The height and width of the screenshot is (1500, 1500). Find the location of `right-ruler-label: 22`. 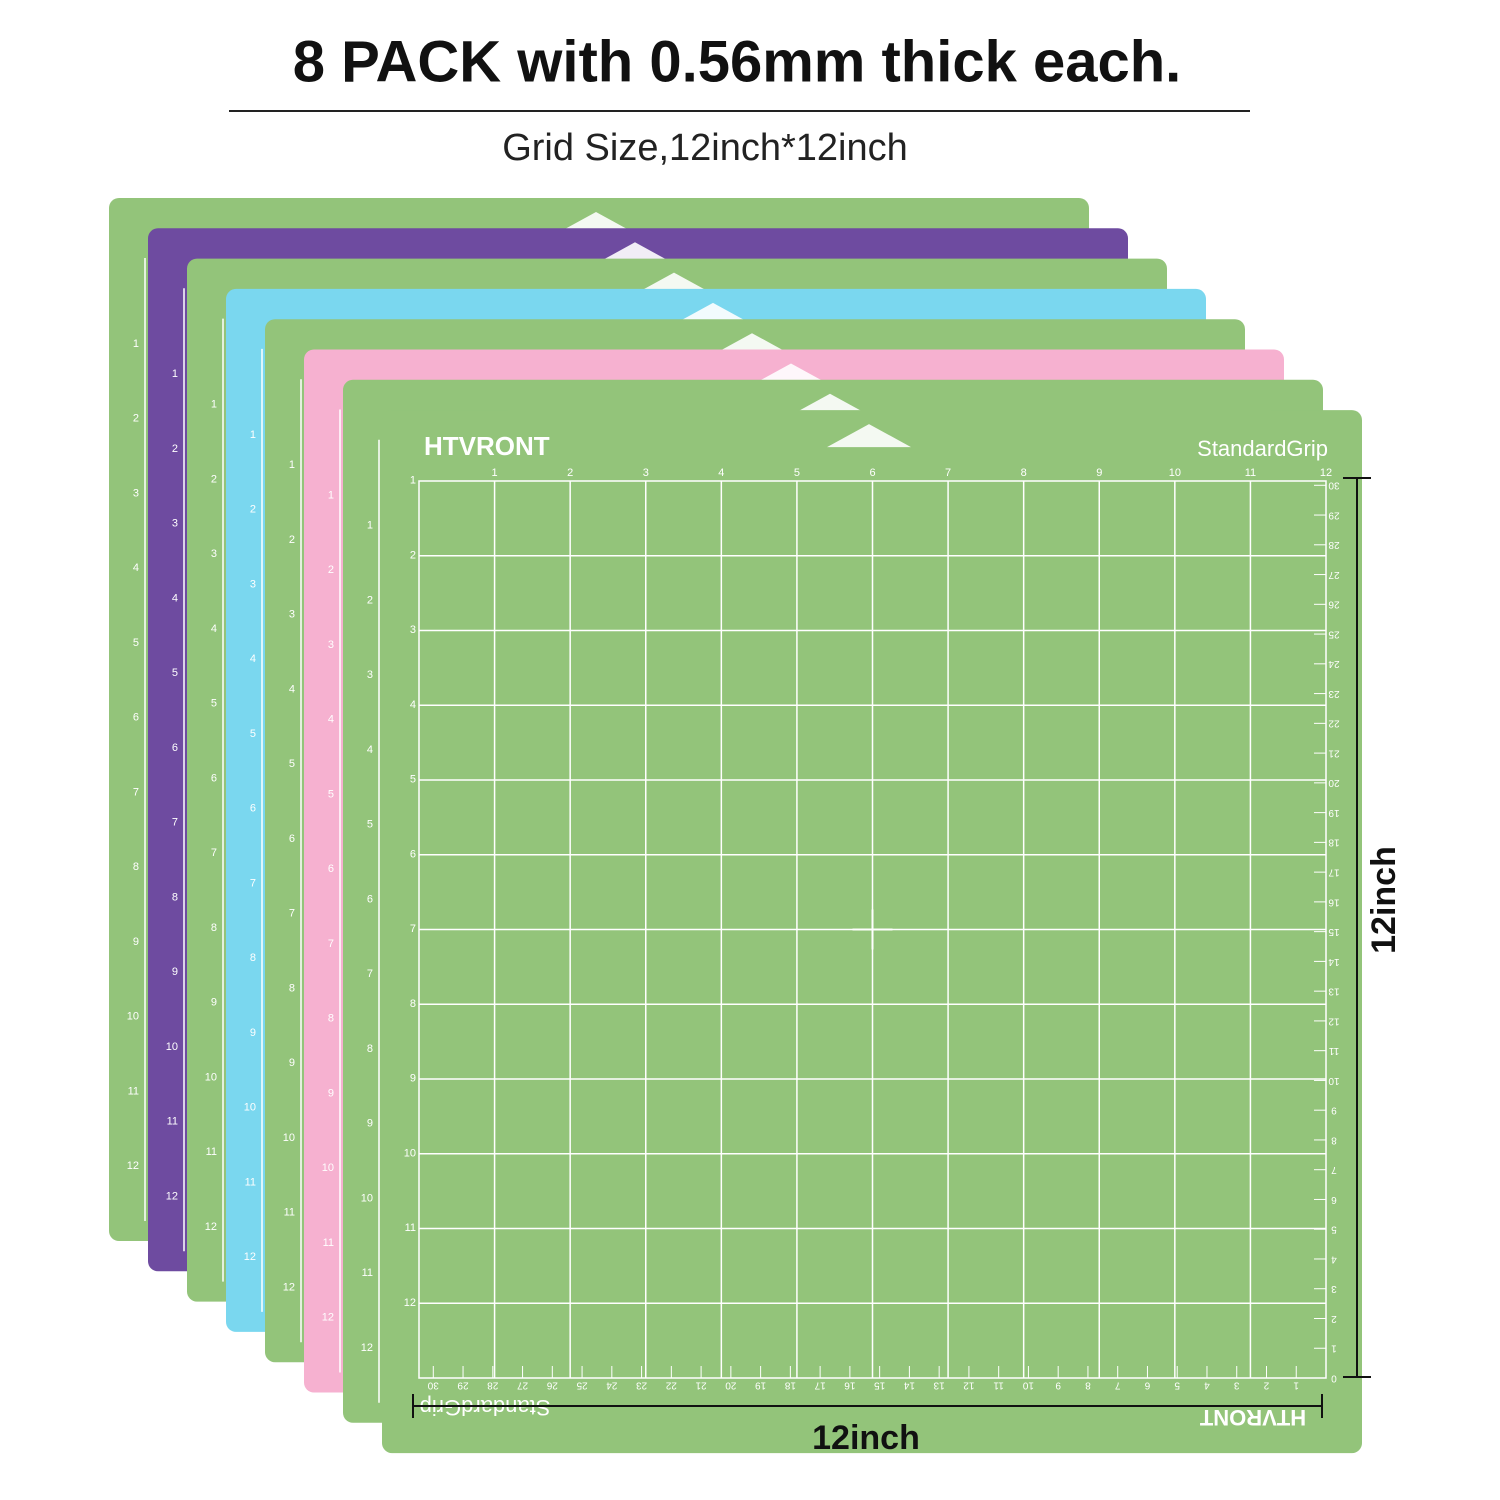

right-ruler-label: 22 is located at coordinates (1334, 723).